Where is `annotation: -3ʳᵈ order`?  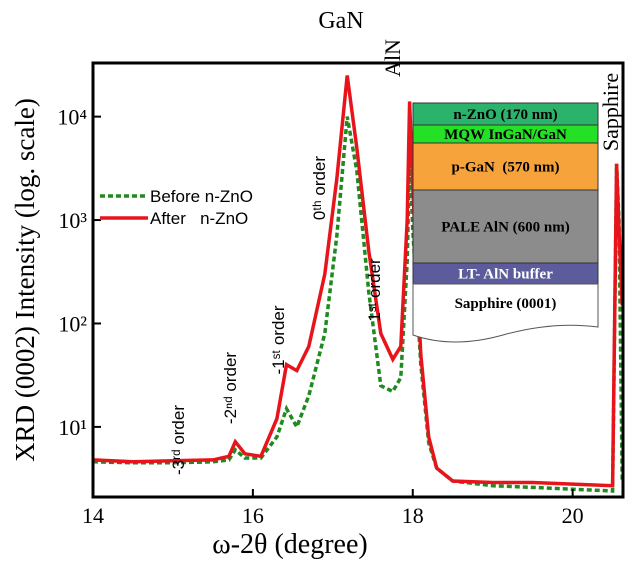
annotation: -3ʳᵈ order is located at coordinates (178, 440).